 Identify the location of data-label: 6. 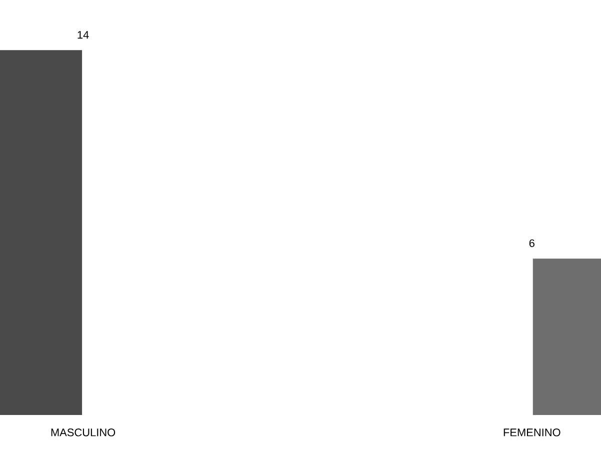
(531, 243).